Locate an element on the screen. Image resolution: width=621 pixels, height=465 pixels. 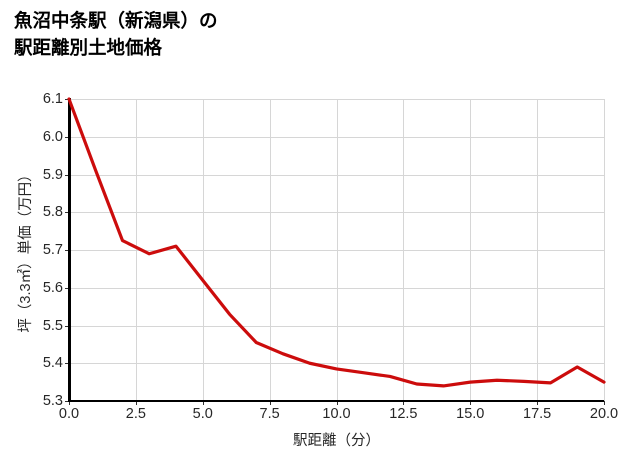
y-tick-label: 5.5 is located at coordinates (52, 325).